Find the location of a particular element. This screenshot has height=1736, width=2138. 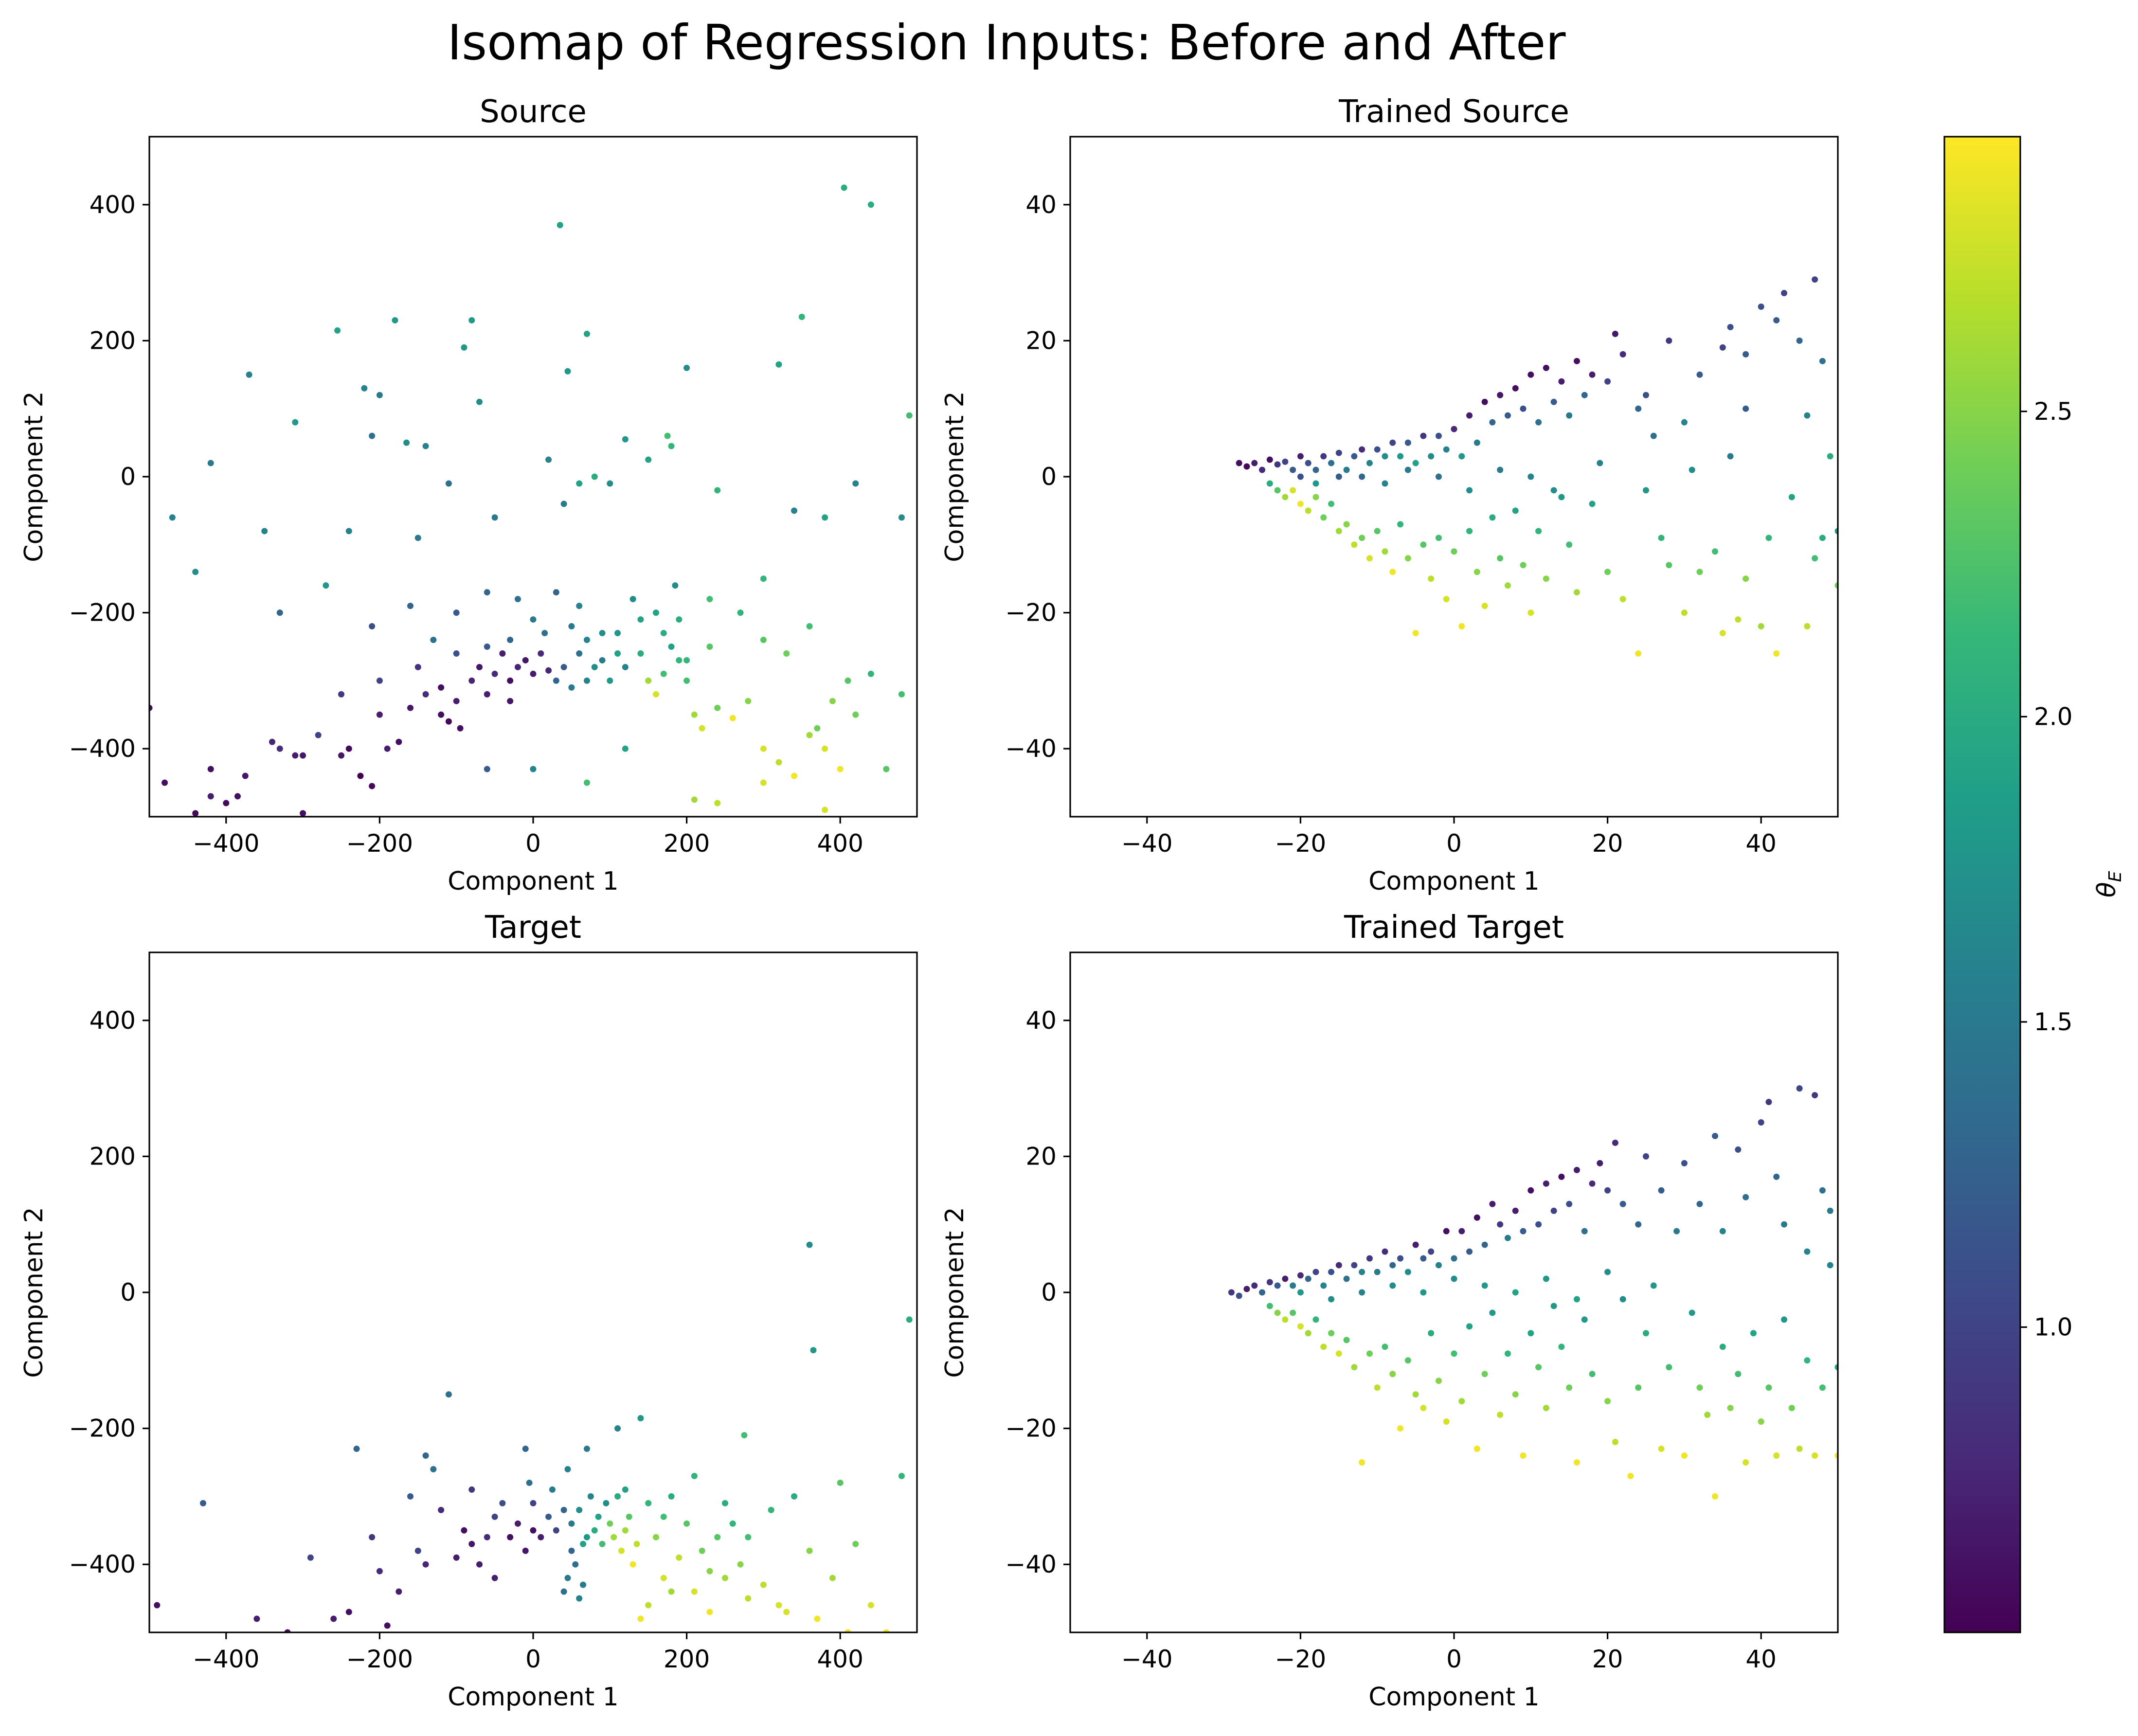

x-tick-label: 200 is located at coordinates (687, 1659).